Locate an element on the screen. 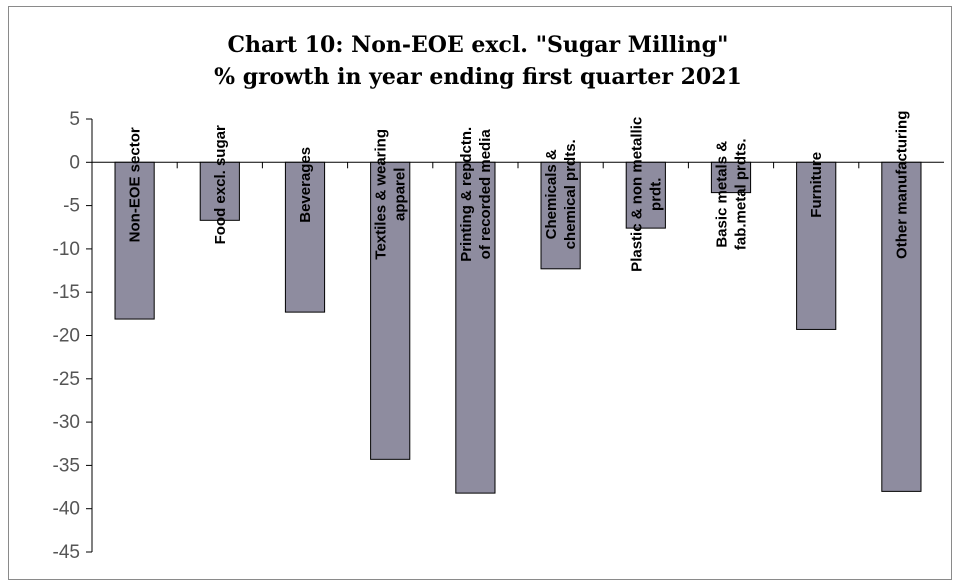  category-label-line: Basic metals & is located at coordinates (722, 194).